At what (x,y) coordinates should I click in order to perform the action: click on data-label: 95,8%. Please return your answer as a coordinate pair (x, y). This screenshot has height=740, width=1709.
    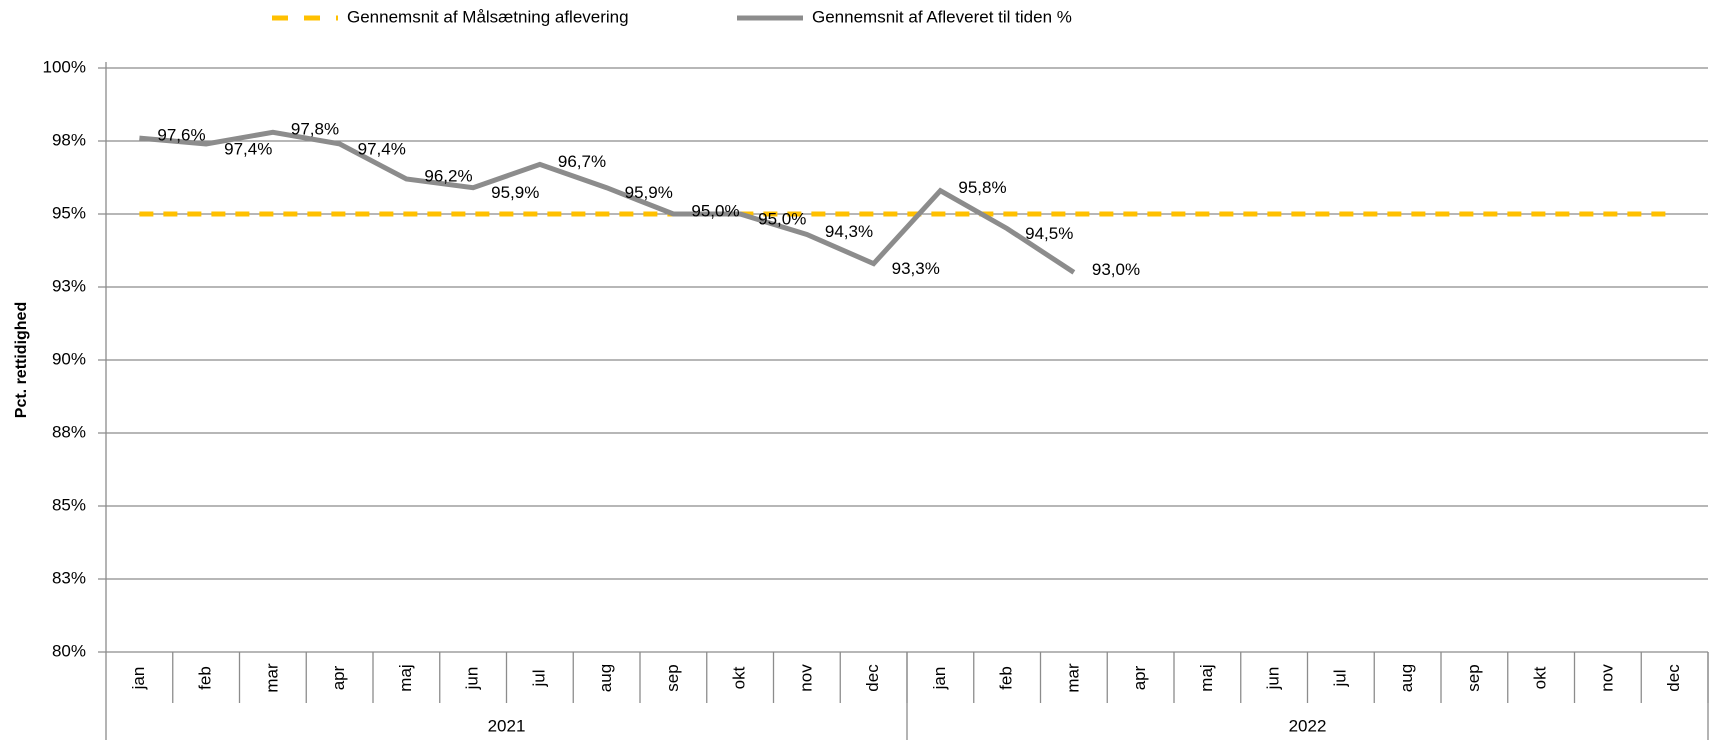
    Looking at the image, I should click on (982, 187).